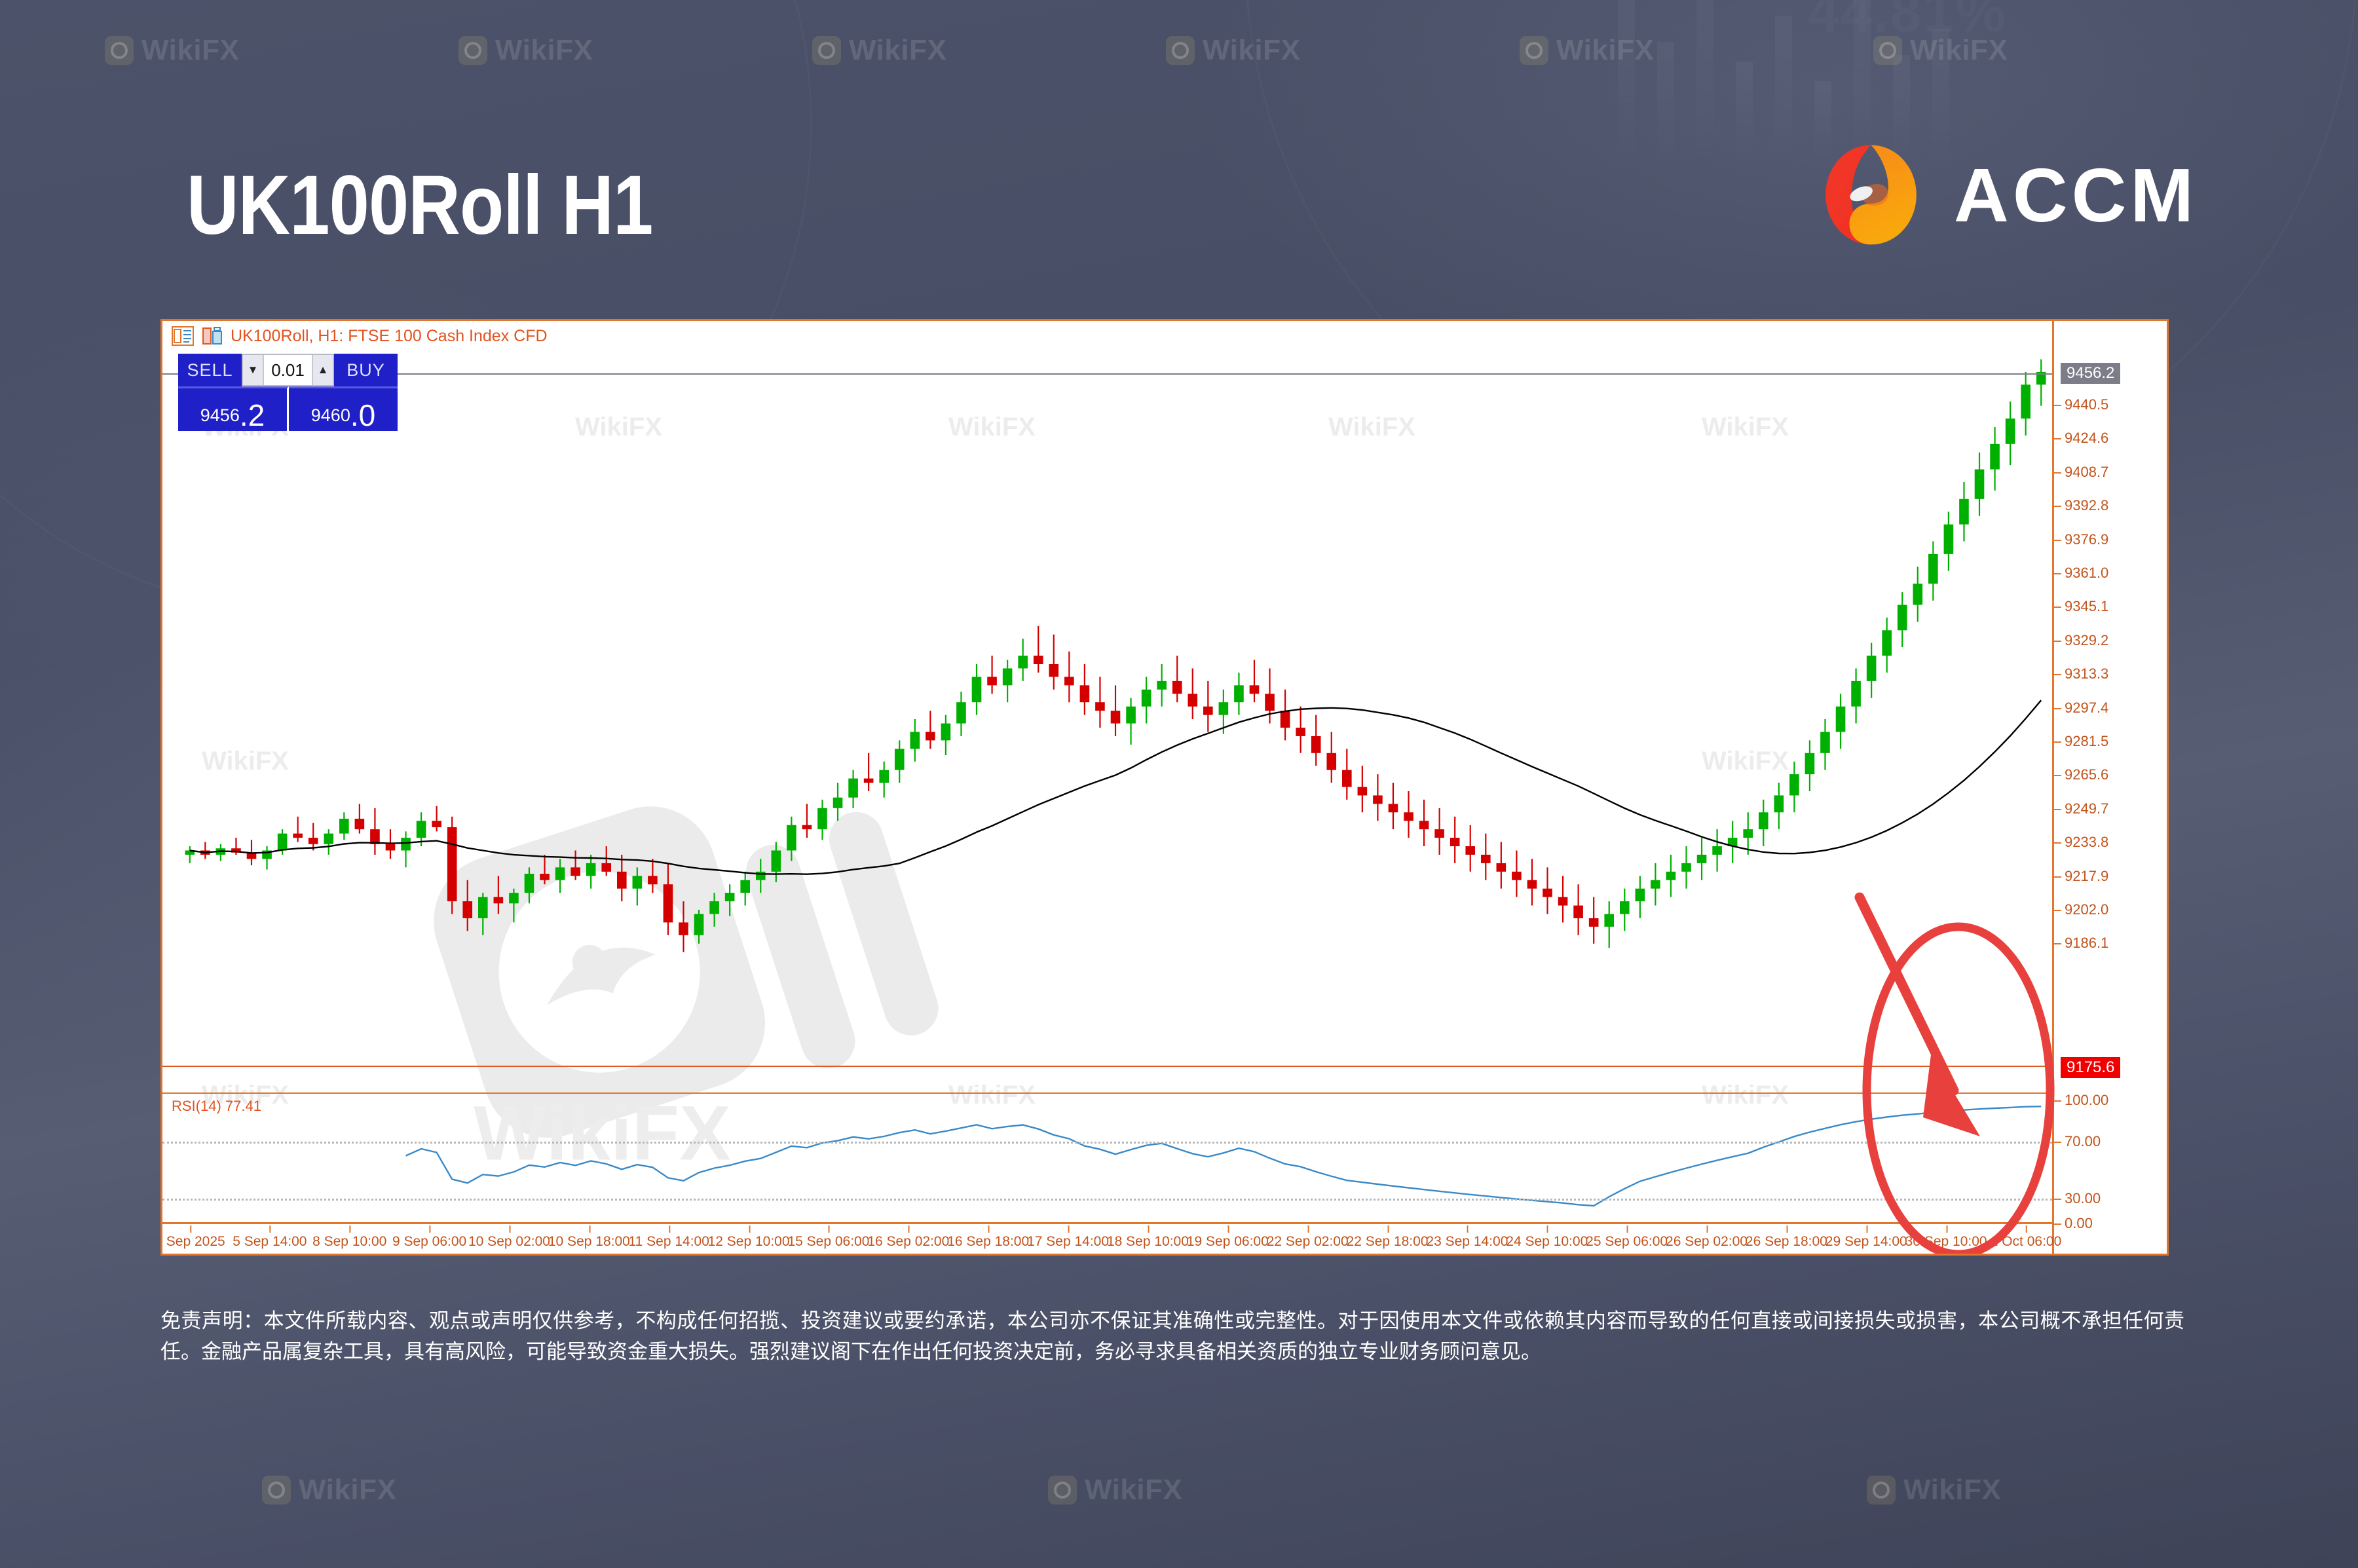 This screenshot has width=2358, height=1568. What do you see at coordinates (2081, 606) in the screenshot?
I see `price-axis-tick: 9345.1` at bounding box center [2081, 606].